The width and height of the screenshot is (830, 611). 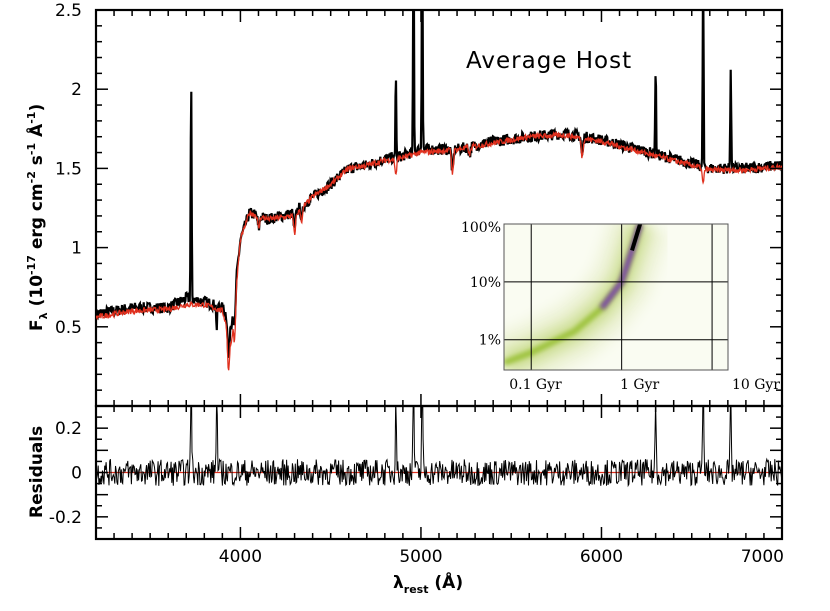 What do you see at coordinates (535, 385) in the screenshot?
I see `inset-x-tick-label: 0.1 Gyr` at bounding box center [535, 385].